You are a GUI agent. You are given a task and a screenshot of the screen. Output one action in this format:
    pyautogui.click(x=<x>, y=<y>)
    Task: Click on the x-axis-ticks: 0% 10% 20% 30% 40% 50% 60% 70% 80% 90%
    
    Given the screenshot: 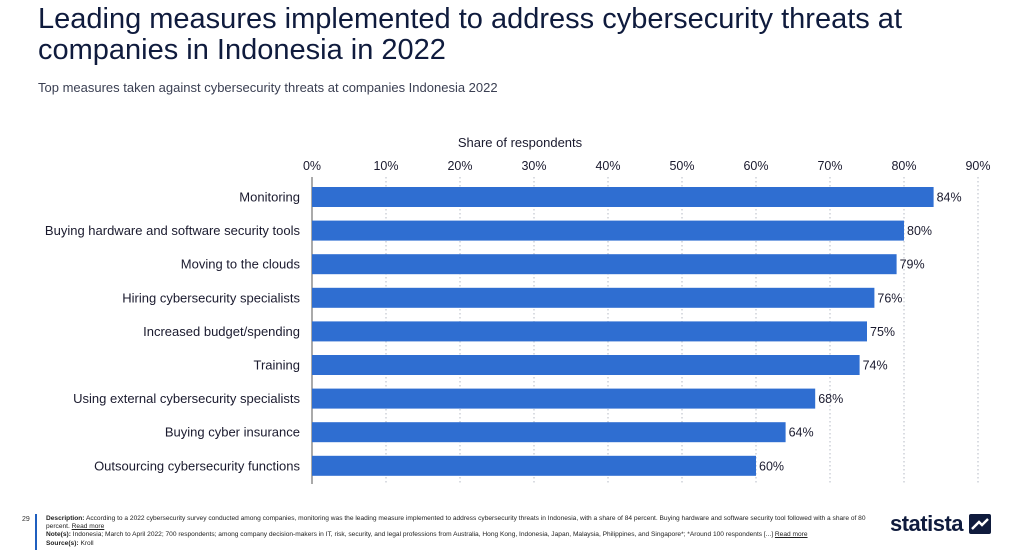 What is the action you would take?
    pyautogui.click(x=647, y=166)
    